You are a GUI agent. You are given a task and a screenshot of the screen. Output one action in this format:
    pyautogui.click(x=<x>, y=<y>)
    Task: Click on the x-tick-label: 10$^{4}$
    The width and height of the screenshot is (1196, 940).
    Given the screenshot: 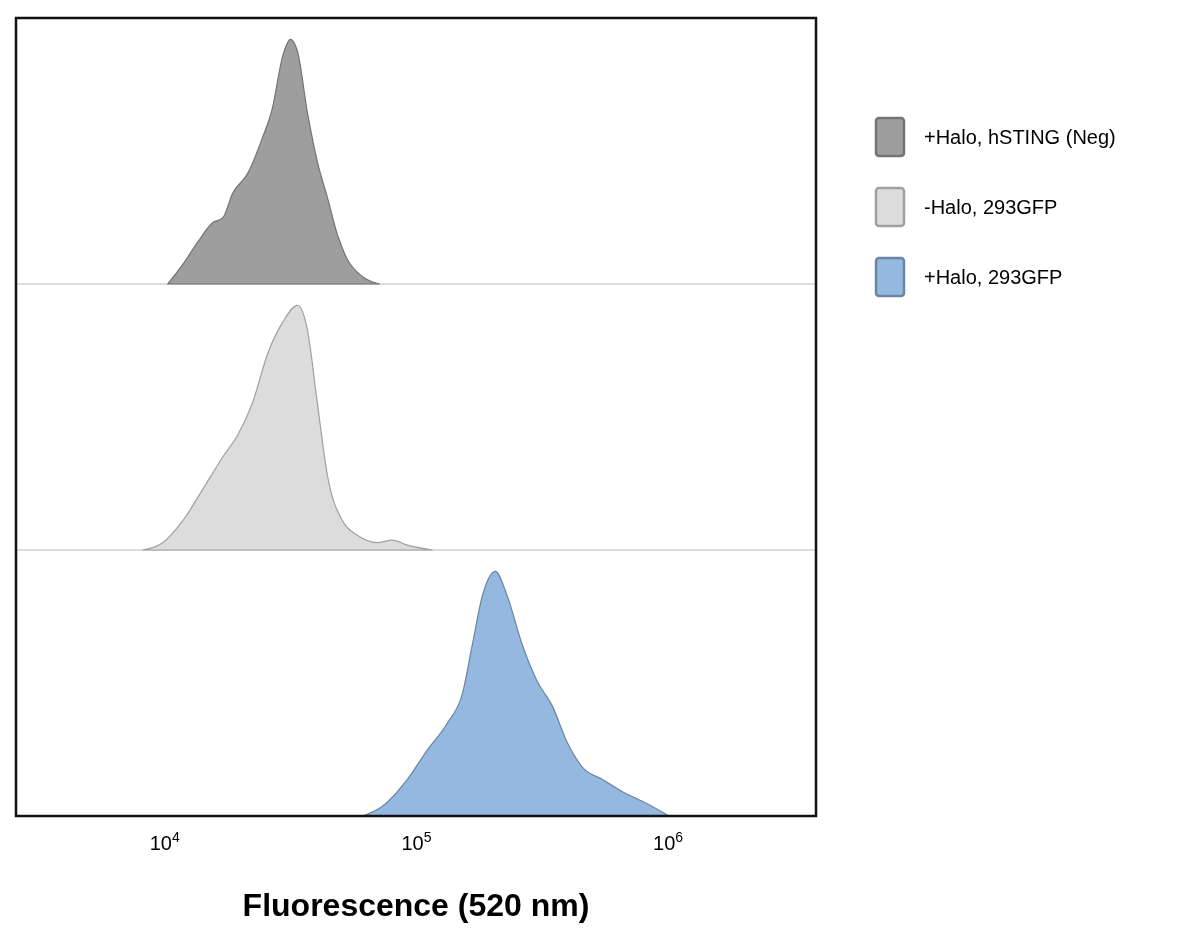 What is the action you would take?
    pyautogui.click(x=164, y=841)
    